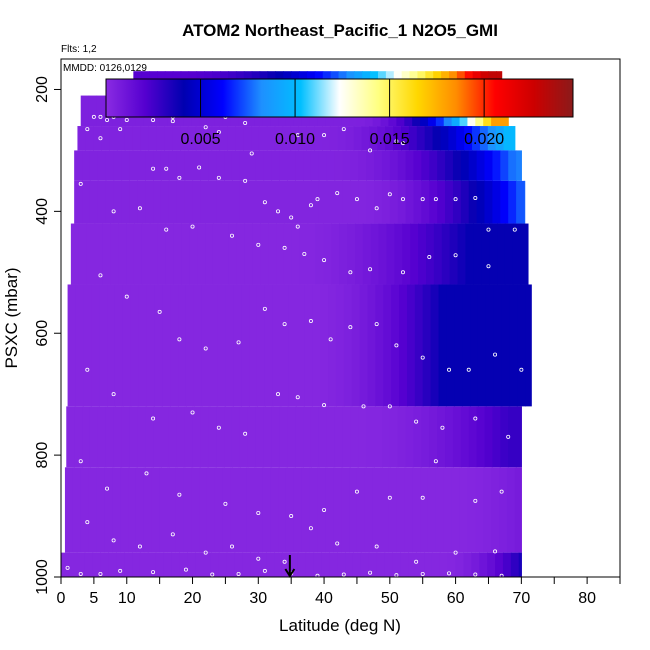  What do you see at coordinates (42, 333) in the screenshot?
I see `y-tick-label: 600` at bounding box center [42, 333].